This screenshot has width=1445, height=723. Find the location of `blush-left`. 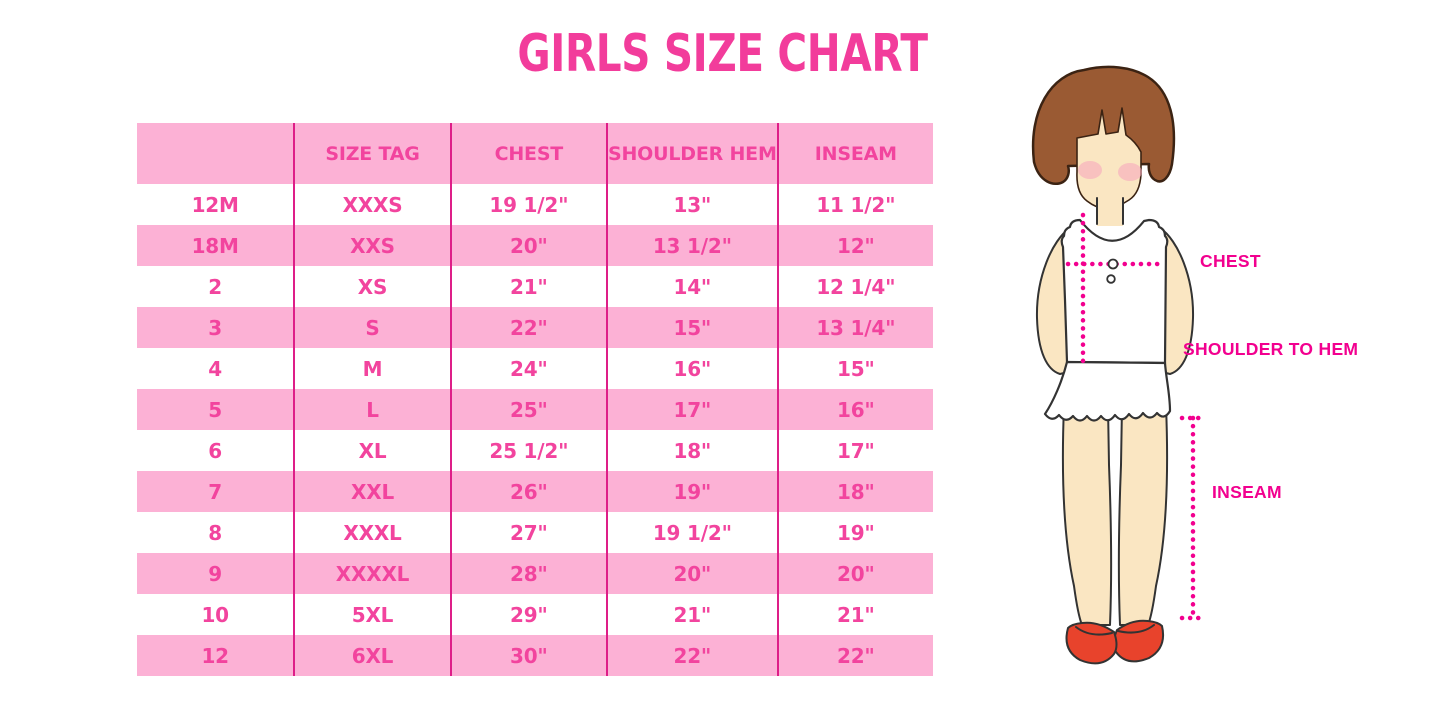

blush-left is located at coordinates (1090, 170).